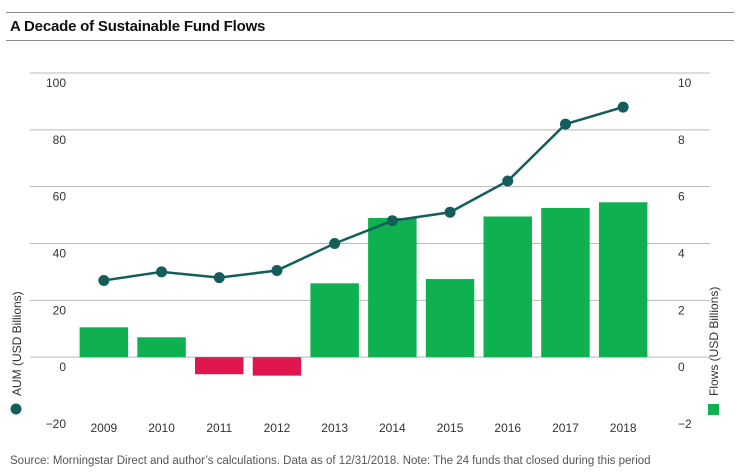  I want to click on right-axis-ticks: 10 8 6 4 2 0 −2, so click(685, 253).